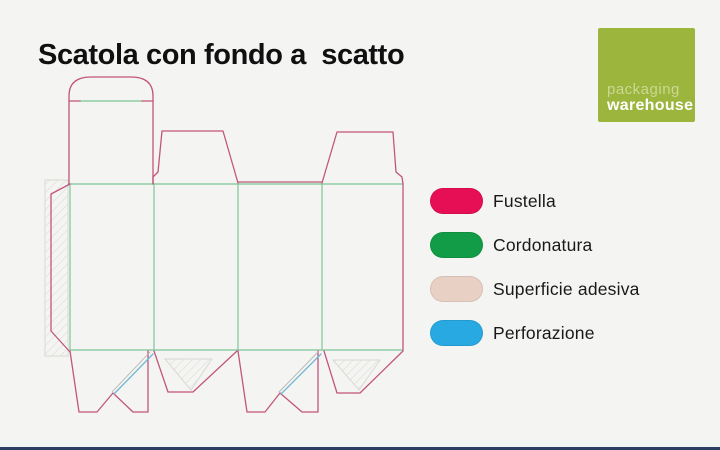  What do you see at coordinates (188, 374) in the screenshot?
I see `adhesive-area-bottom-left` at bounding box center [188, 374].